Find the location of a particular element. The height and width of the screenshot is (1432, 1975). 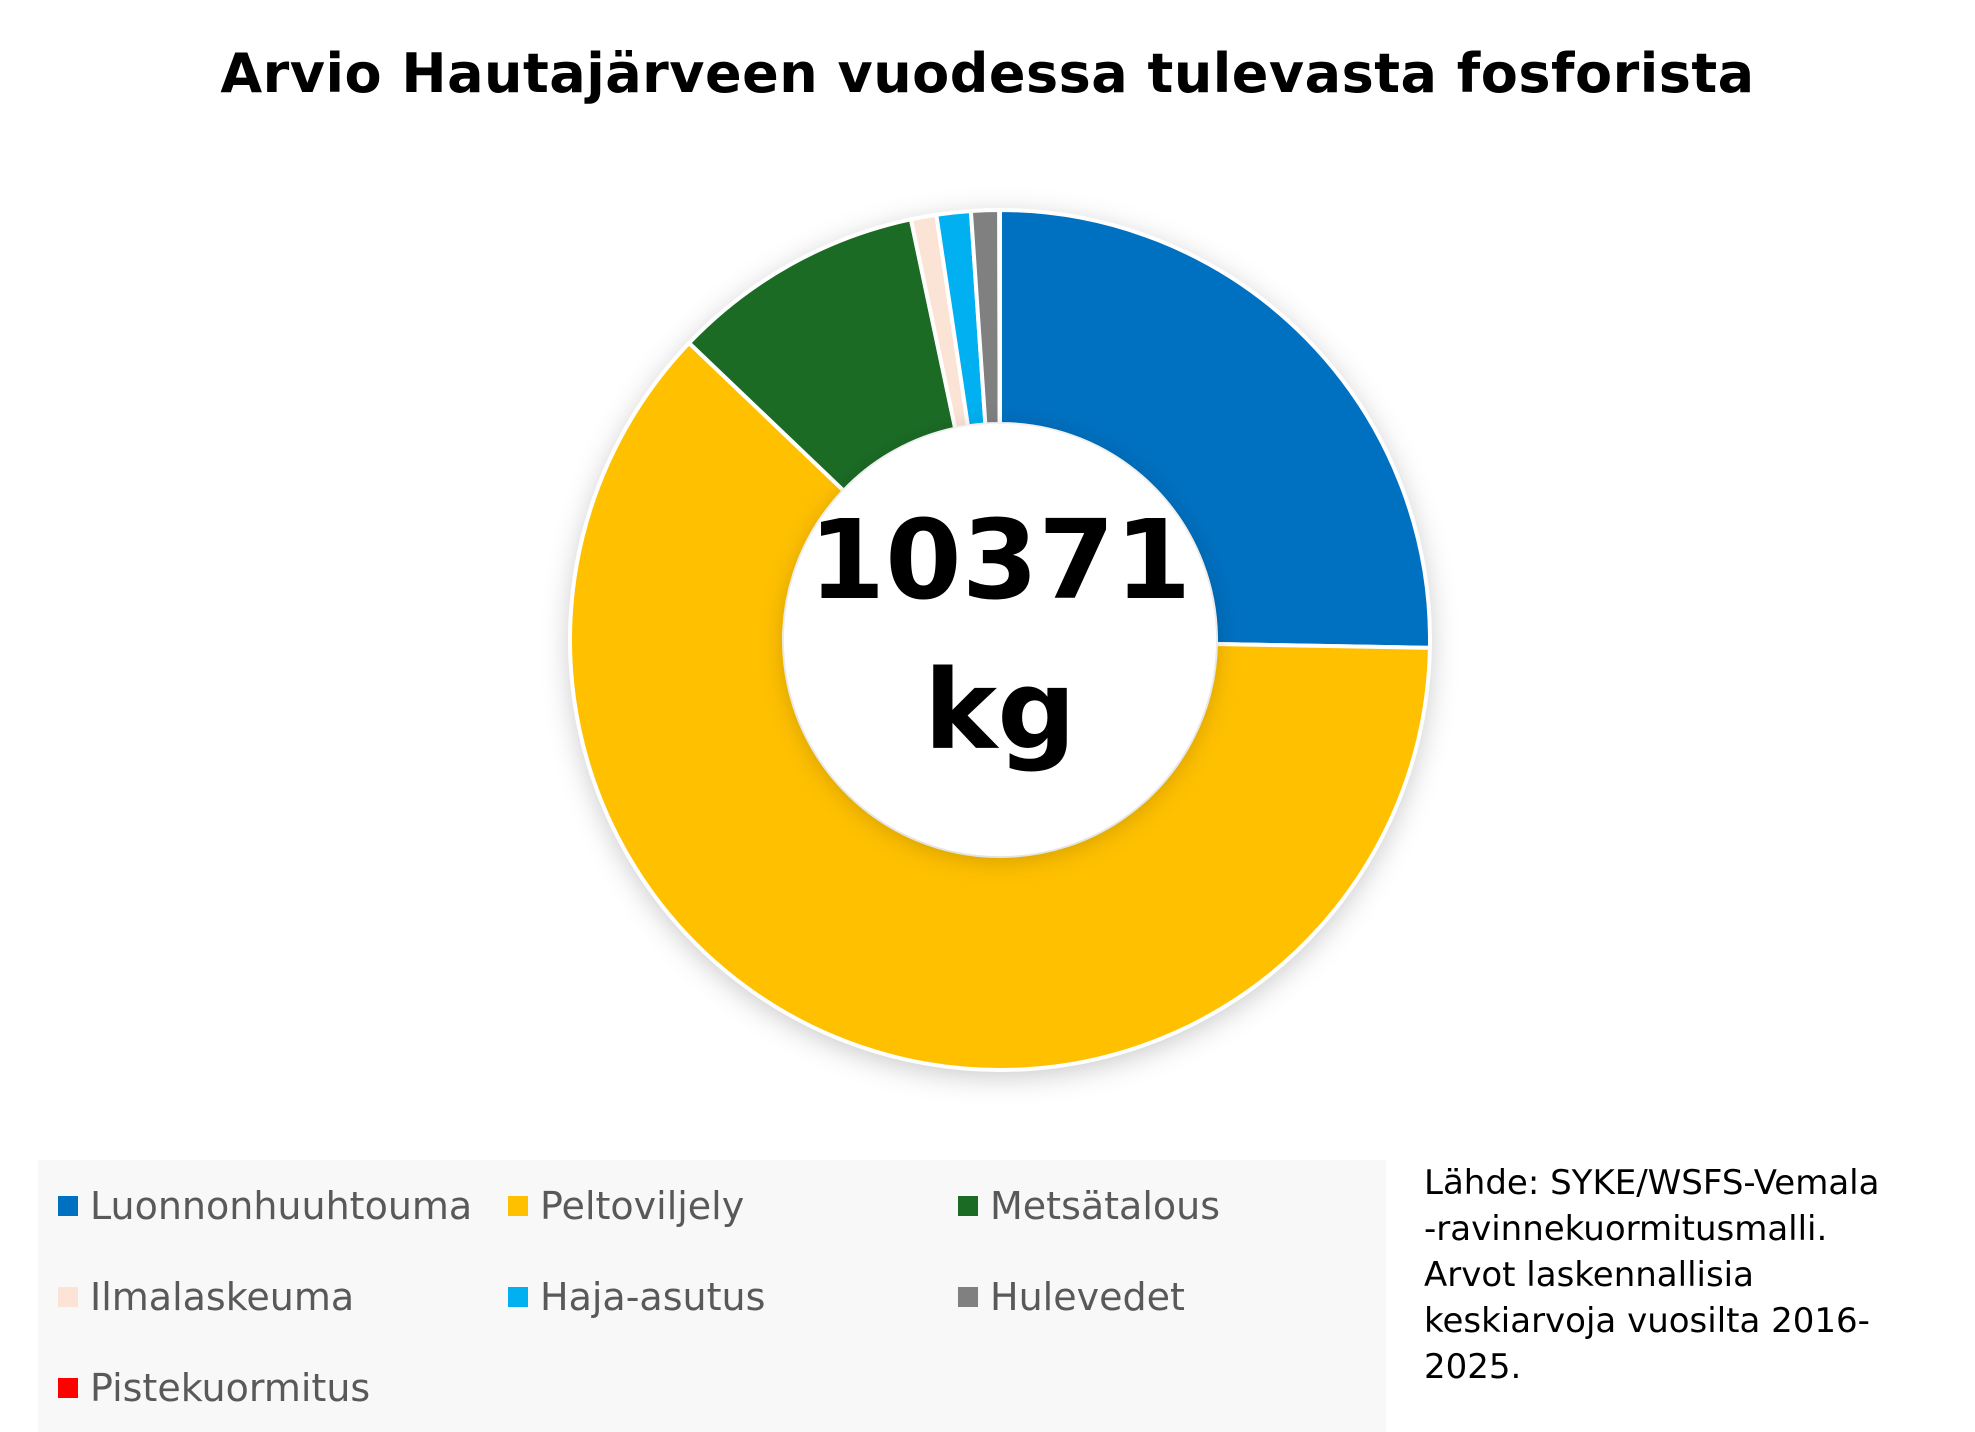

legend-label-haja-asutus: Haja-asutus is located at coordinates (653, 1297).